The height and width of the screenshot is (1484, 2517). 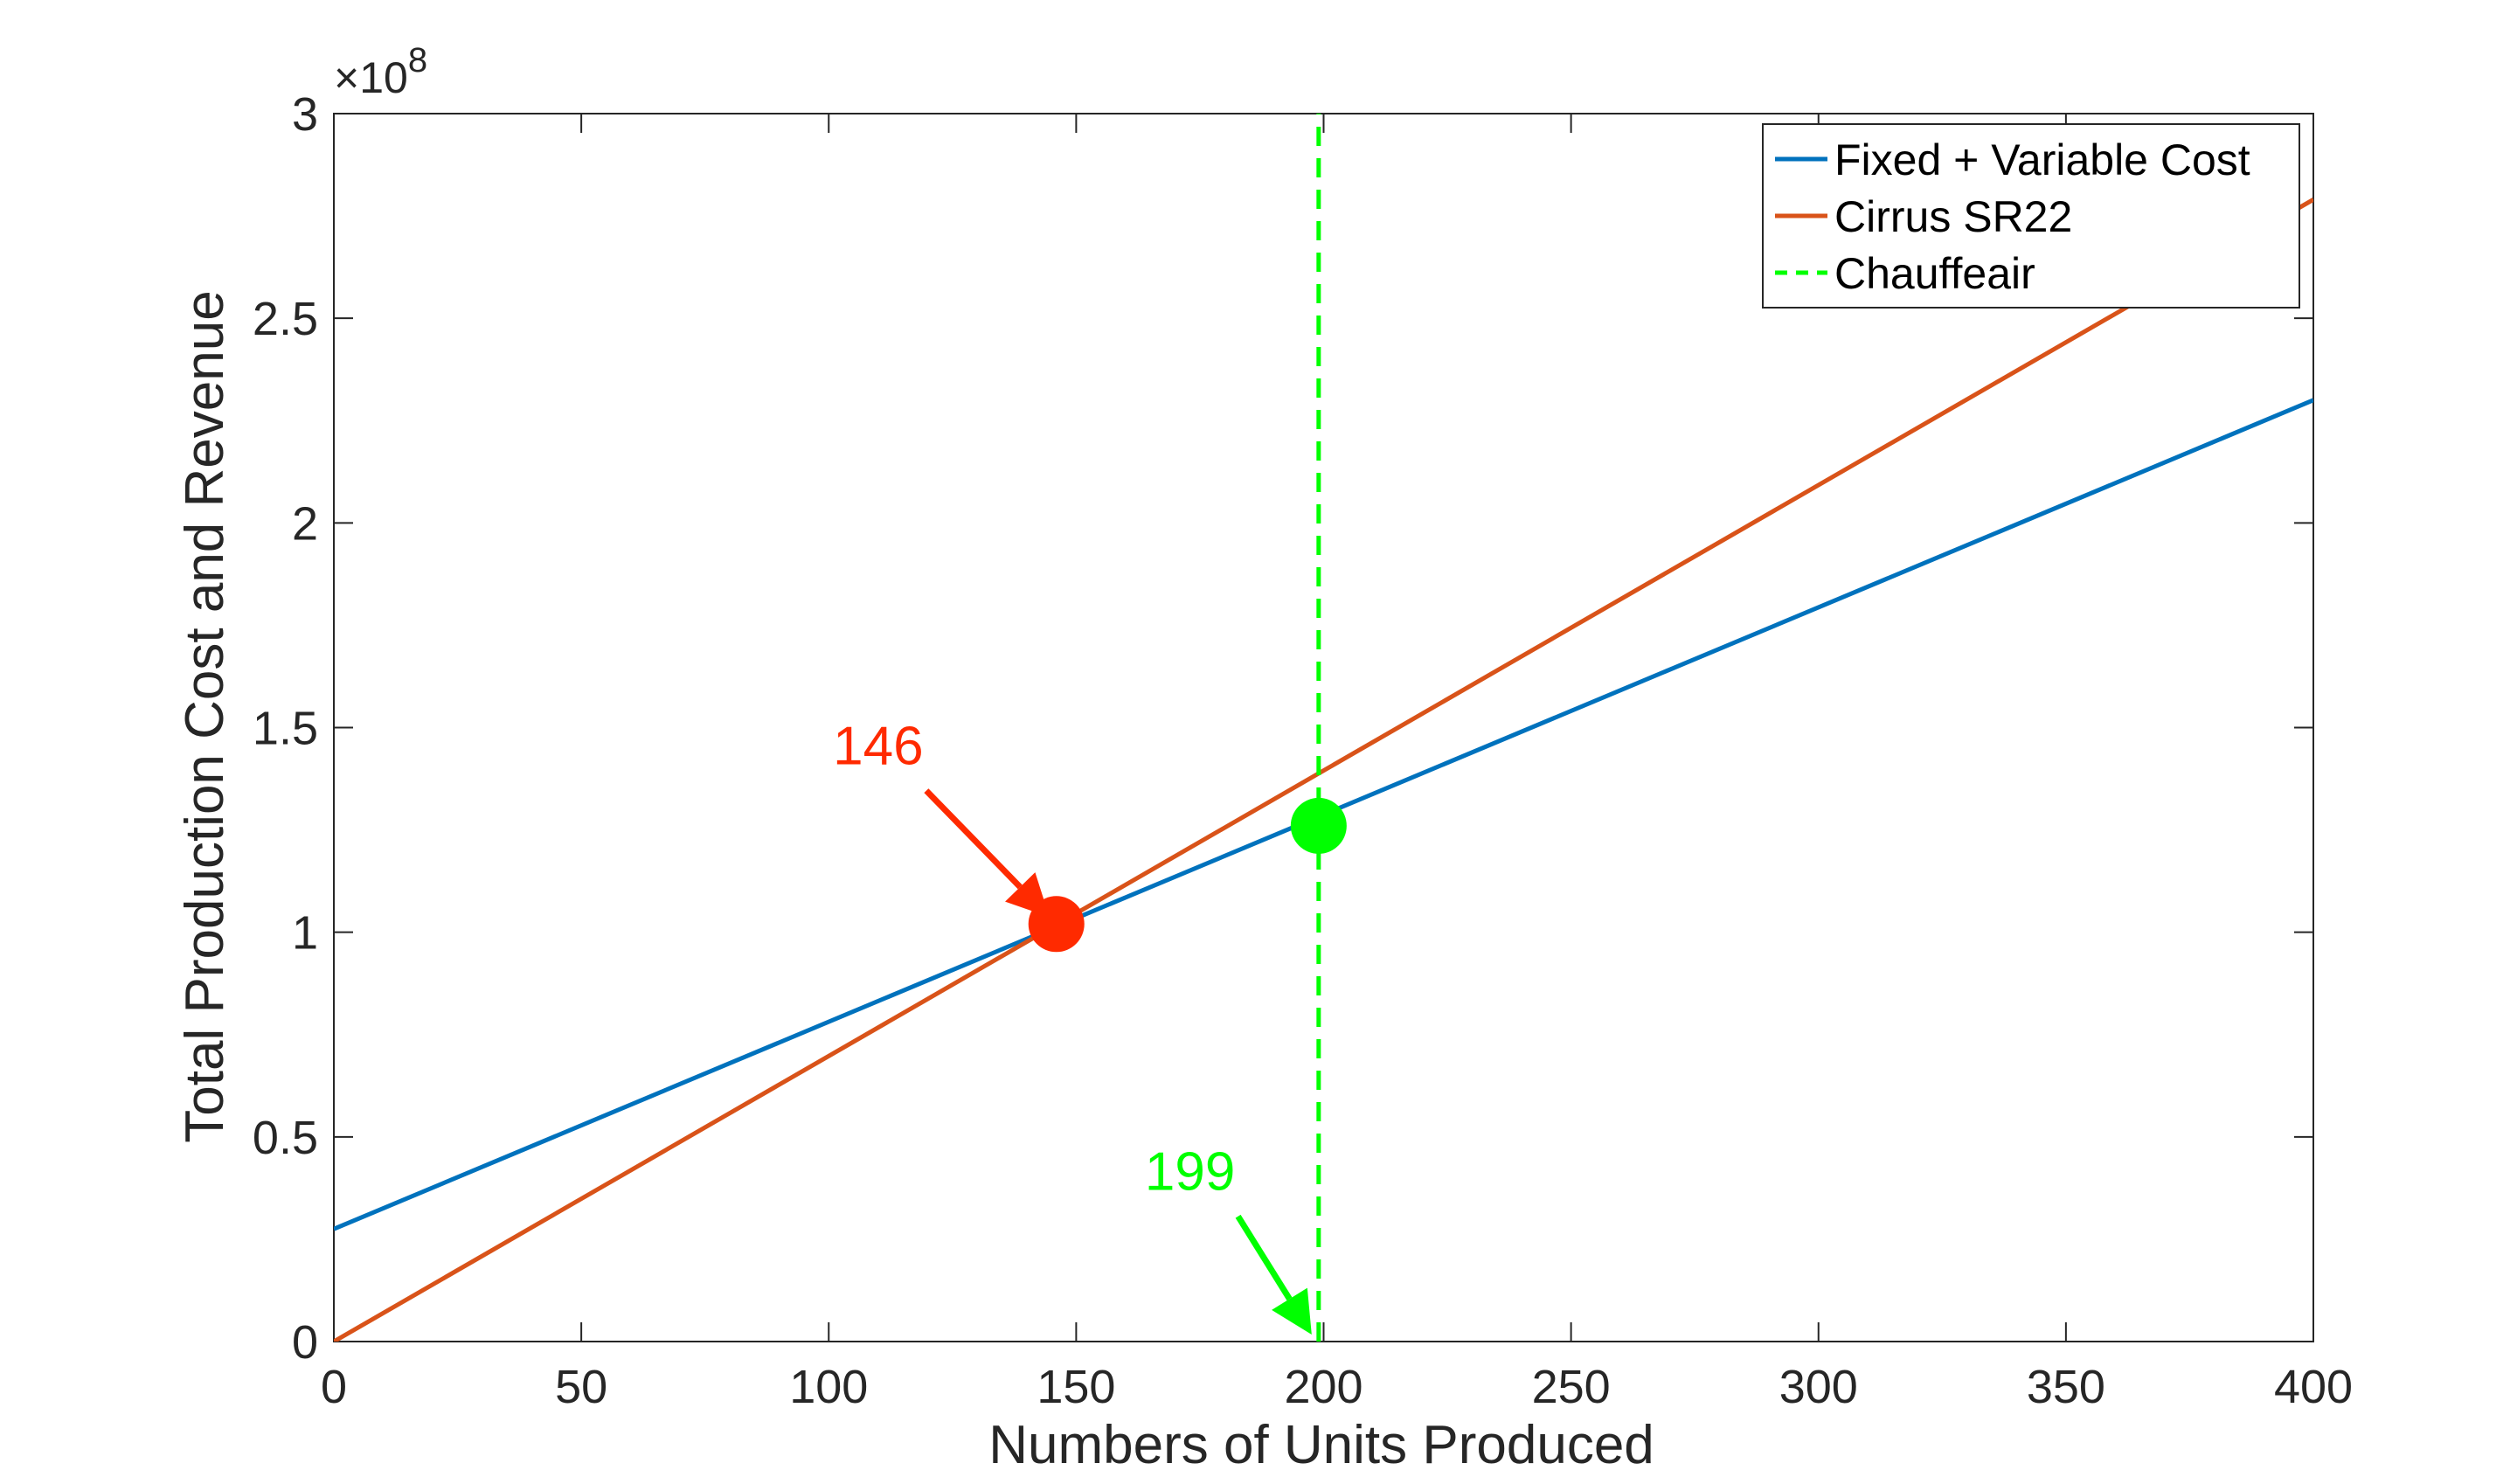 I want to click on x-axis-label: Numbers of Units Produced, so click(x=1321, y=1445).